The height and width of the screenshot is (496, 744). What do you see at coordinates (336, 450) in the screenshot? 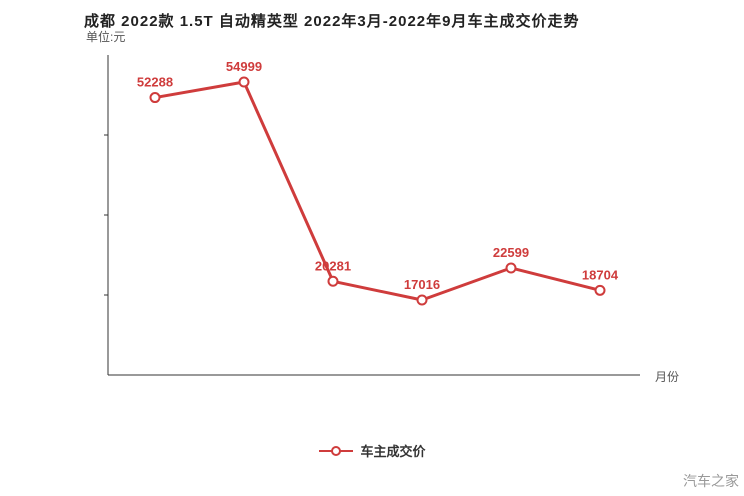
I see `legend-line-marker-icon` at bounding box center [336, 450].